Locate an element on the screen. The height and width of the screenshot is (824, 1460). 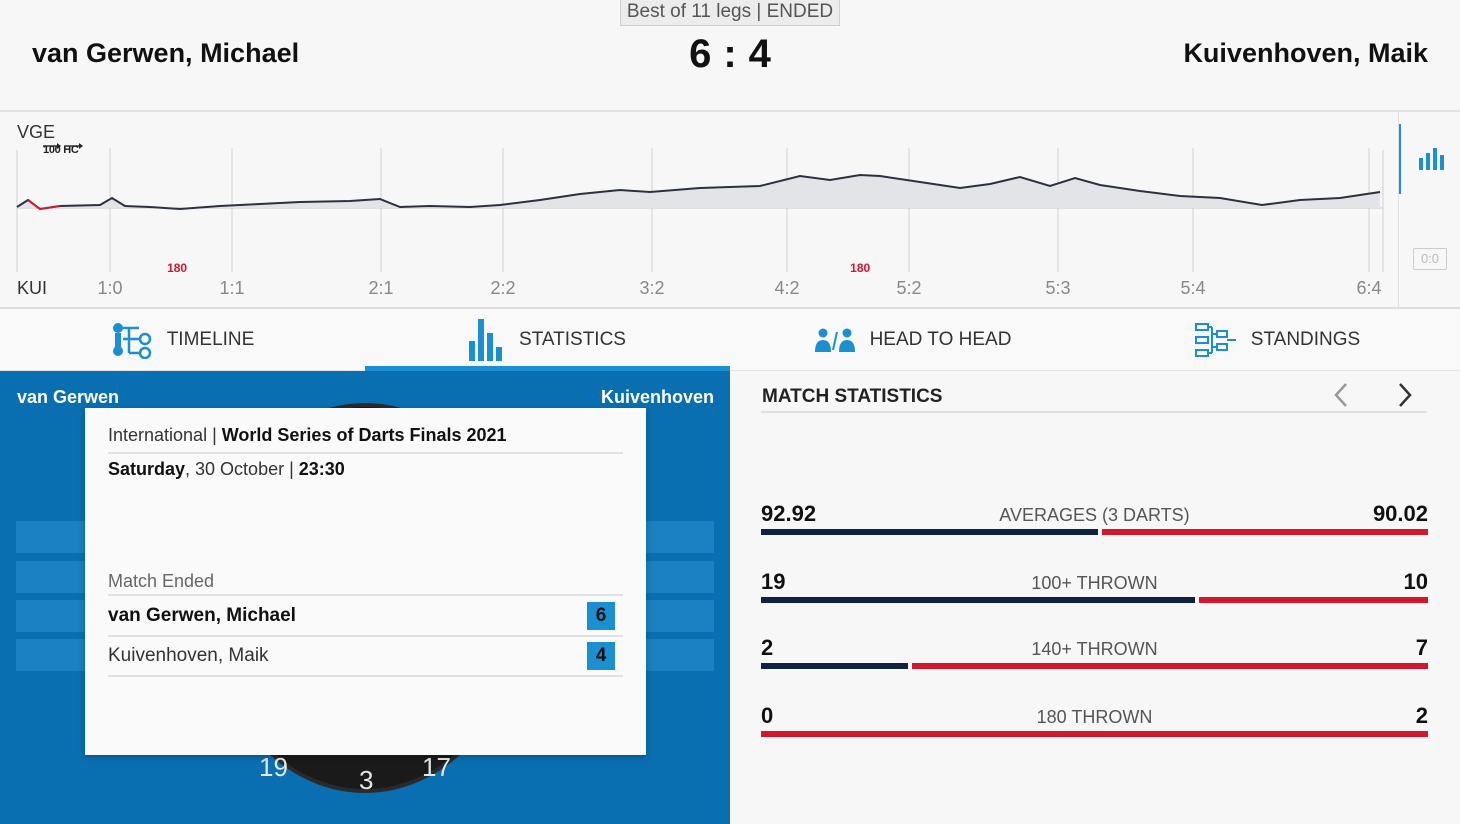
stat-label: 180 THROWN is located at coordinates (1094, 717).